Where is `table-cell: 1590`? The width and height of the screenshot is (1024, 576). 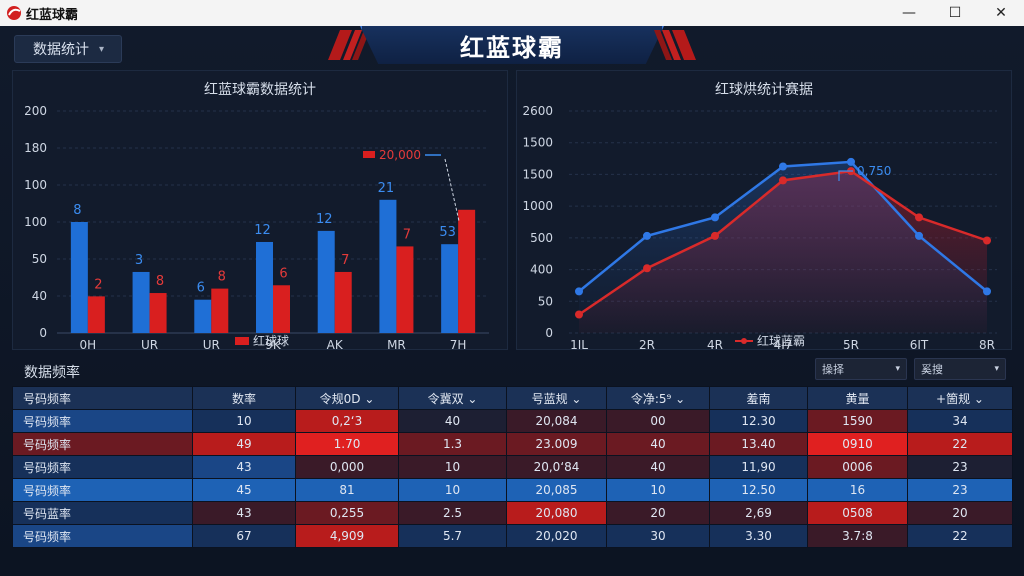
table-cell: 1590 is located at coordinates (857, 421).